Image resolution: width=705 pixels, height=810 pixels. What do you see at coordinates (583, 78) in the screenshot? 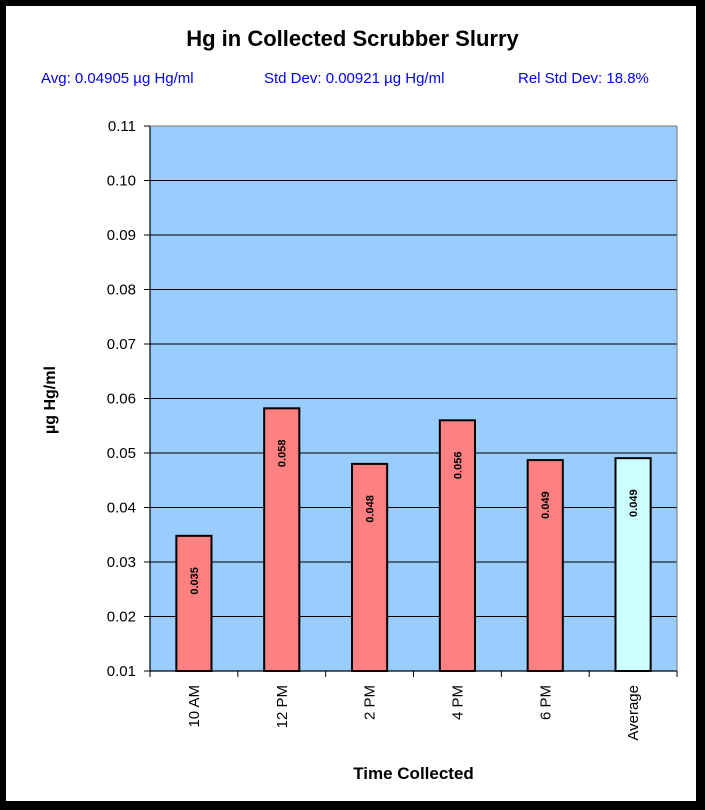
I see `stat-rel-std-dev: Rel Std Dev: 18.8%` at bounding box center [583, 78].